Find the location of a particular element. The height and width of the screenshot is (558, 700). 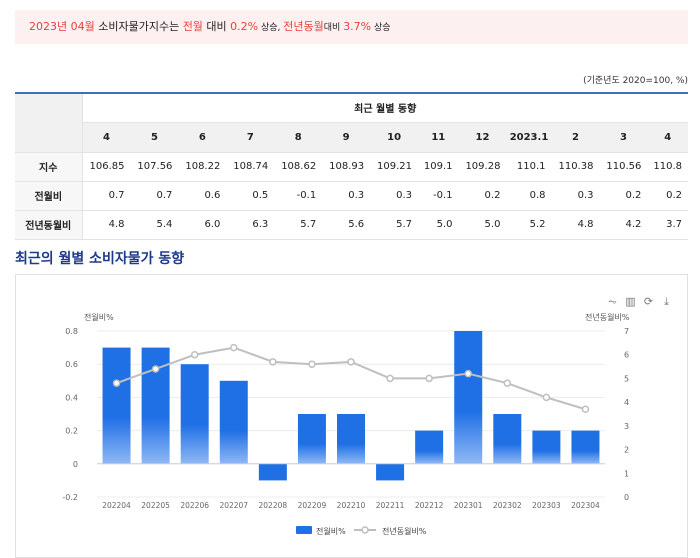

table-cell: 6.0 is located at coordinates (202, 225).